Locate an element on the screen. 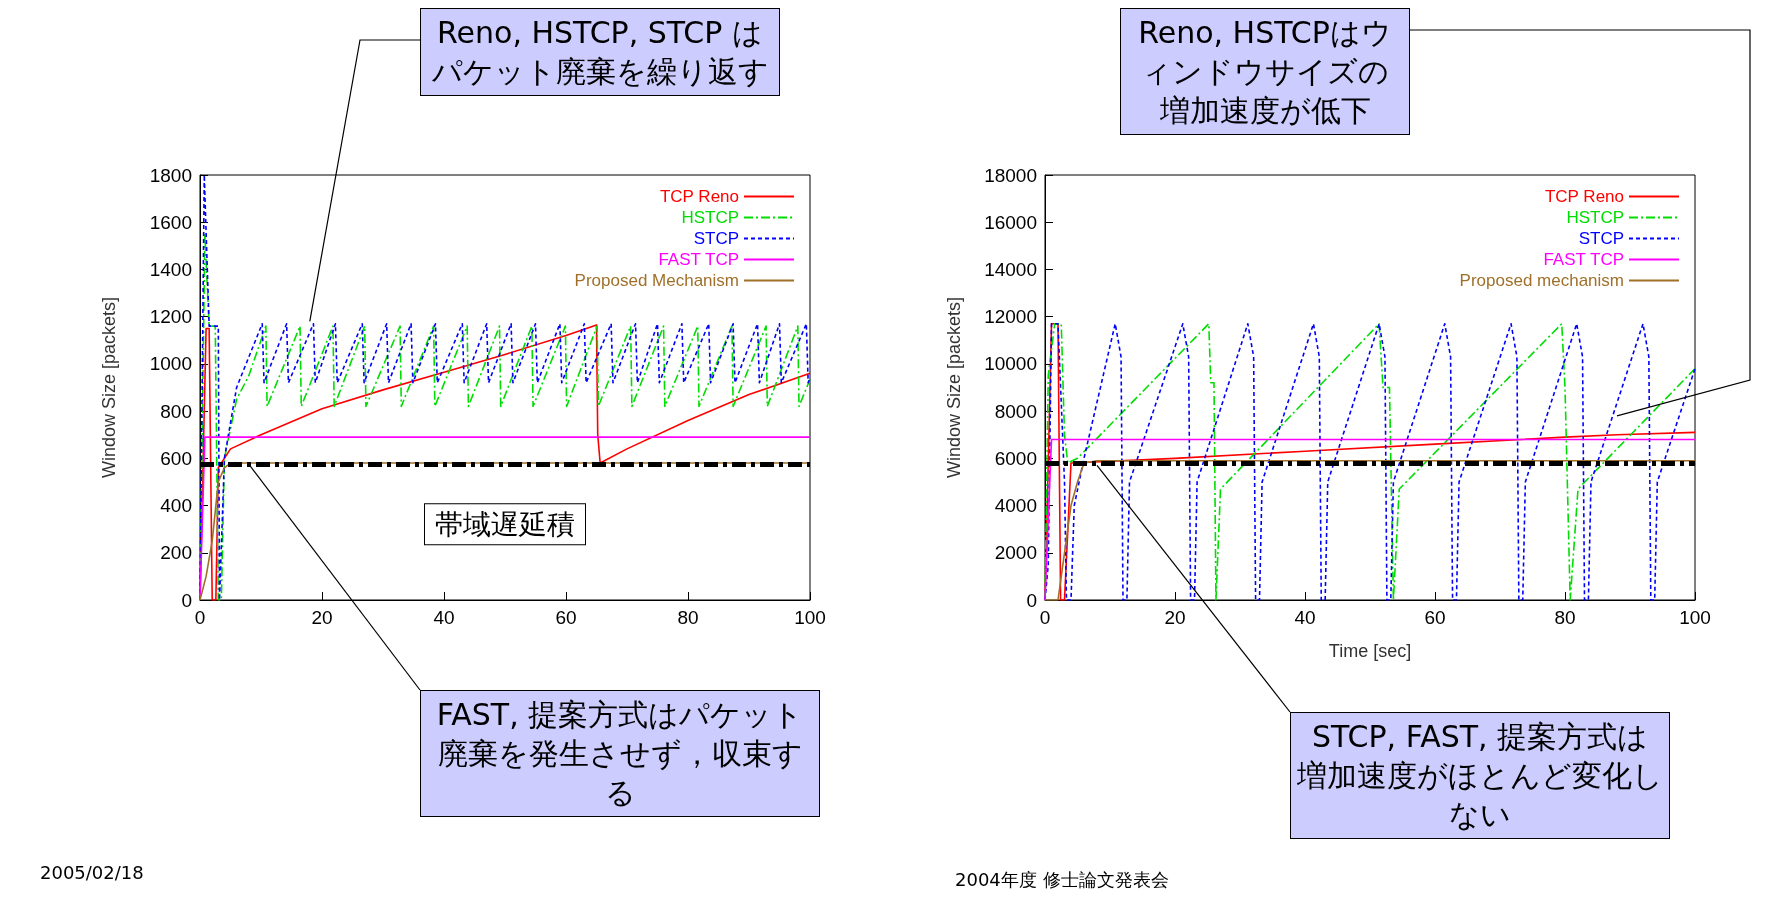 Image resolution: width=1785 pixels, height=907 pixels. y-tick-label: 18000 is located at coordinates (1010, 175).